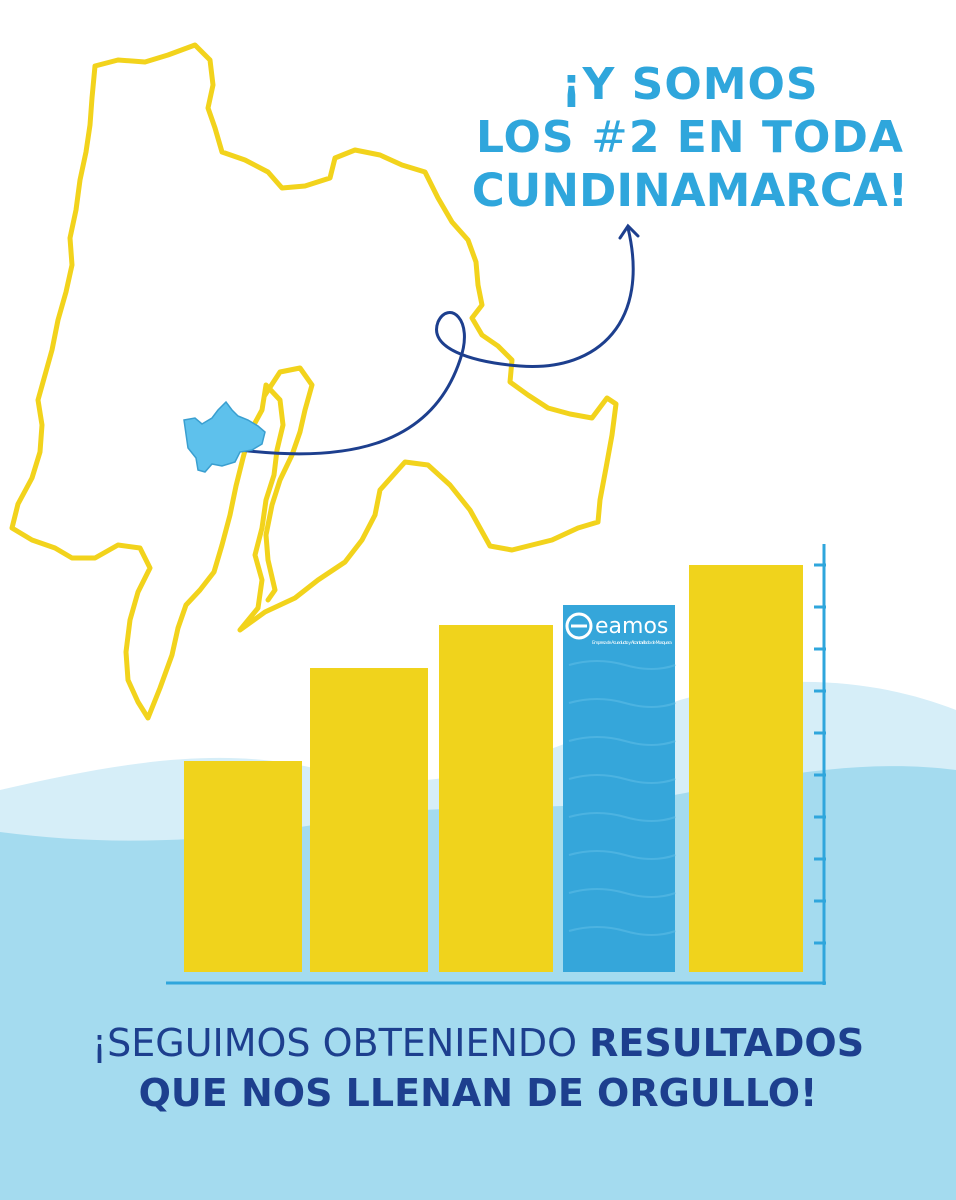 The image size is (956, 1200). I want to click on headline-line-2-suffix: 2 EN TODA, so click(766, 137).